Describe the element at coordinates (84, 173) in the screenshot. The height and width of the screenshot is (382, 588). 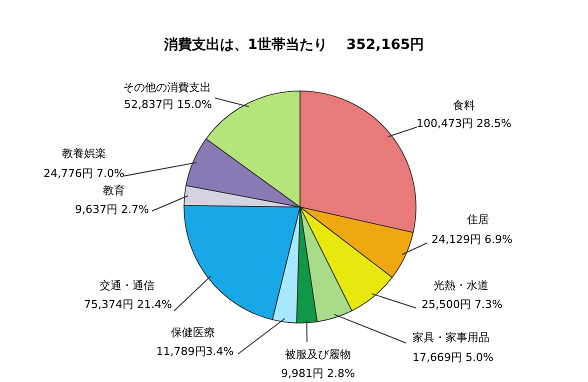
I see `data-label: 24,776円 7.0%` at that location.